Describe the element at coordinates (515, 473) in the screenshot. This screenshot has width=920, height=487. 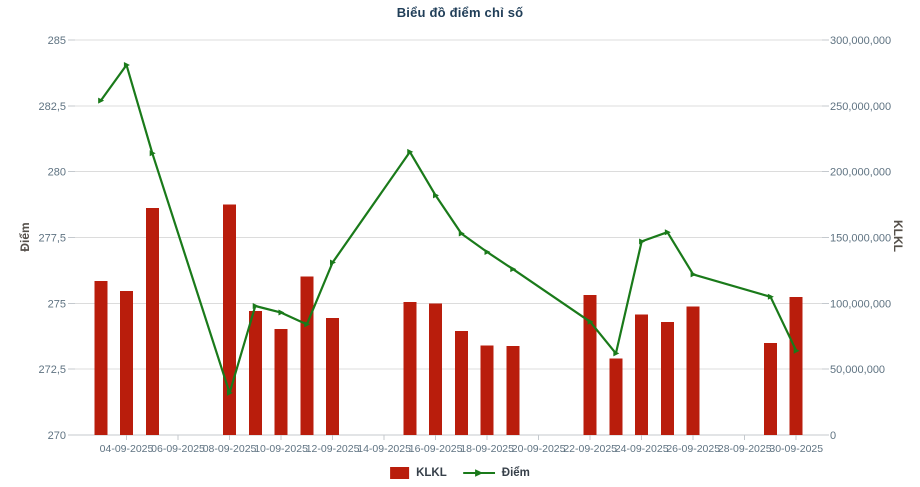
I see `legend-label-diem: Điểm` at that location.